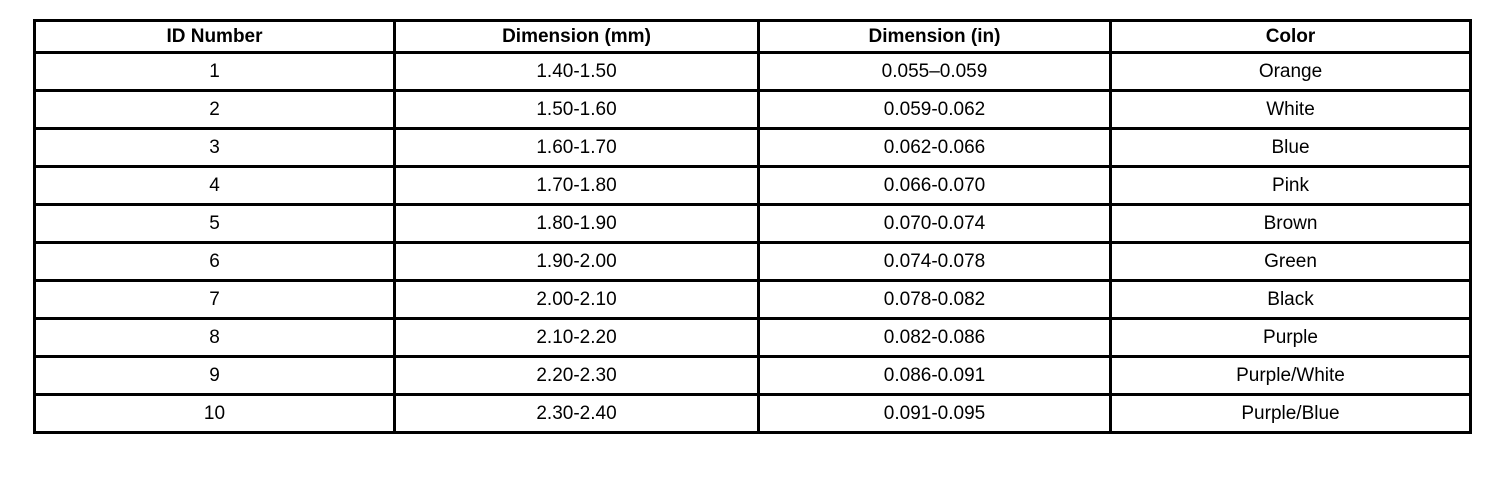 This screenshot has width=1504, height=492. I want to click on id-number-cell: 2, so click(214, 109).